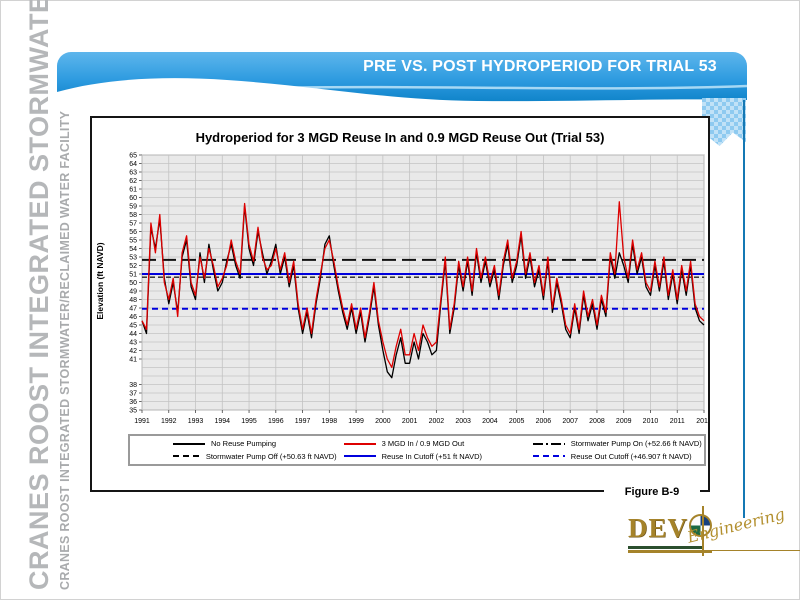 The height and width of the screenshot is (600, 800). Describe the element at coordinates (133, 291) in the screenshot. I see `y-tick-label: 49` at that location.